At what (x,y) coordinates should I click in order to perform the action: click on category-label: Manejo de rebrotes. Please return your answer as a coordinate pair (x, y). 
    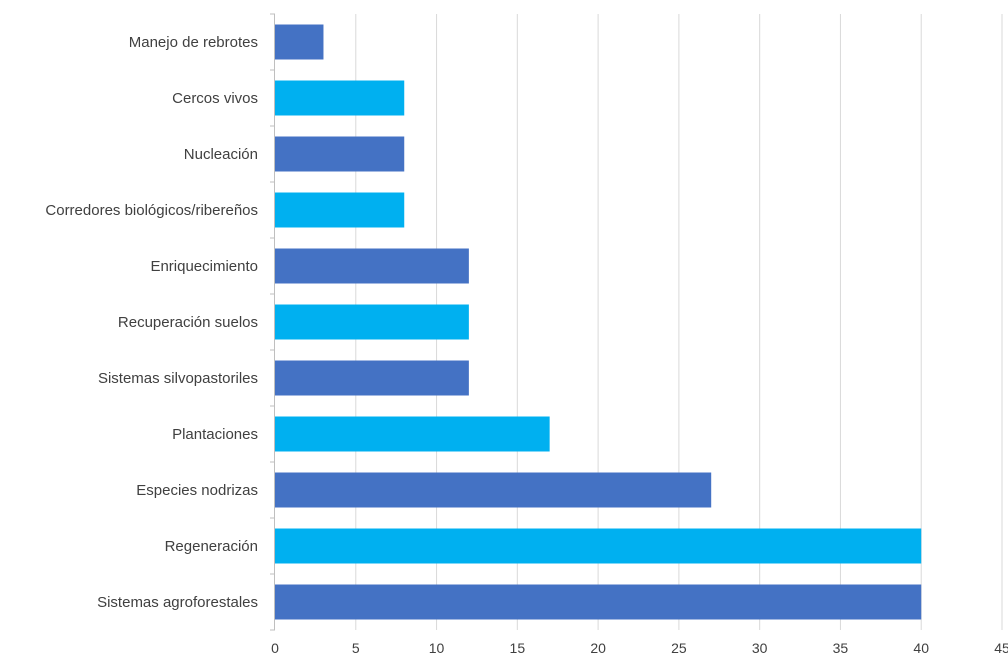
    Looking at the image, I should click on (193, 42).